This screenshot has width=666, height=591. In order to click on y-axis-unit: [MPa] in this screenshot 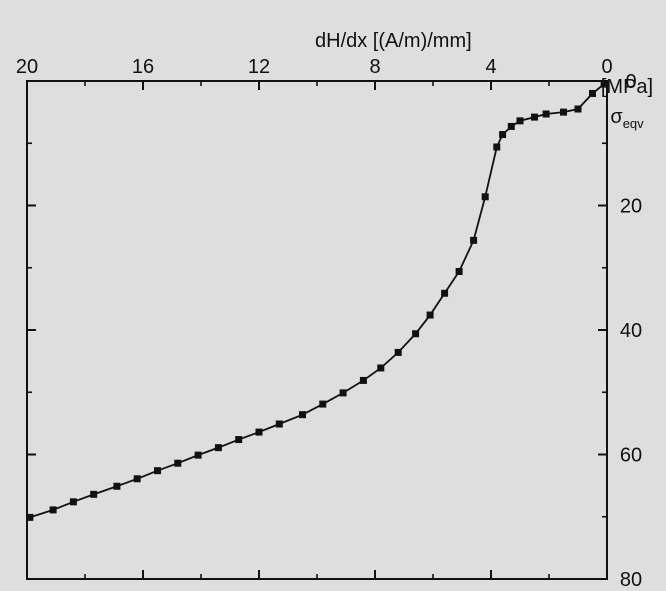, I will do `click(627, 87)`.